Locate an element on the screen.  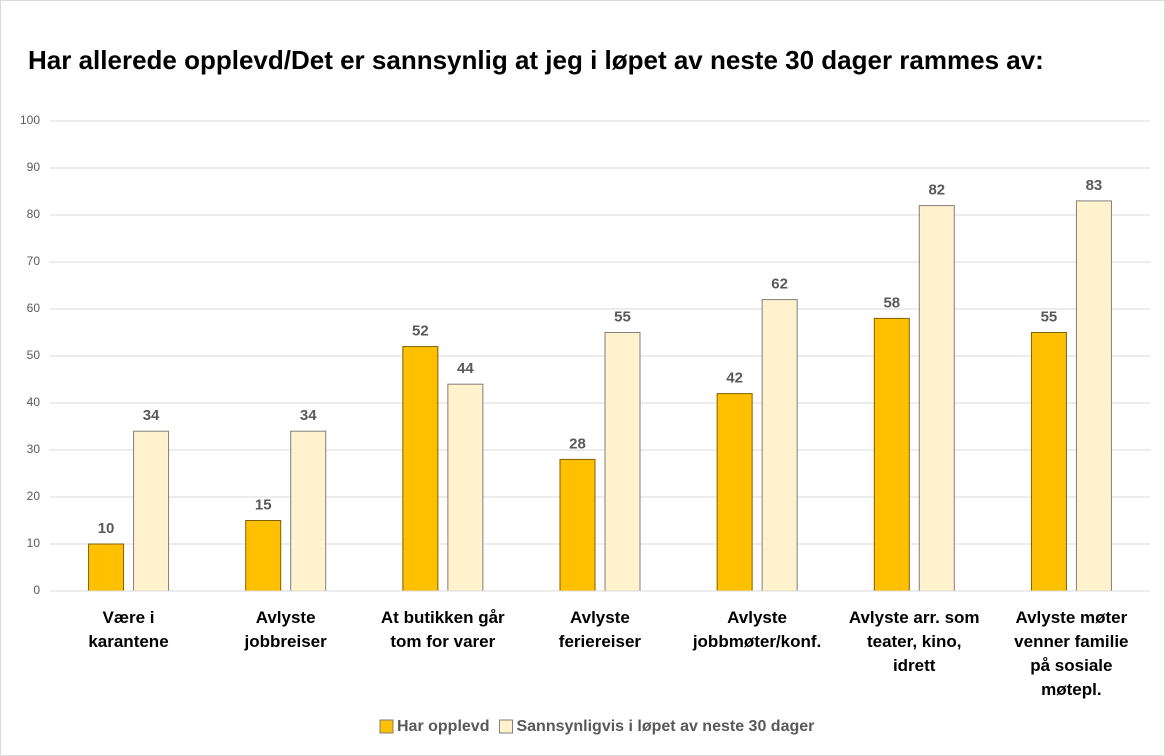
x-tick-label: Avlyste jobbreiser is located at coordinates (285, 629).